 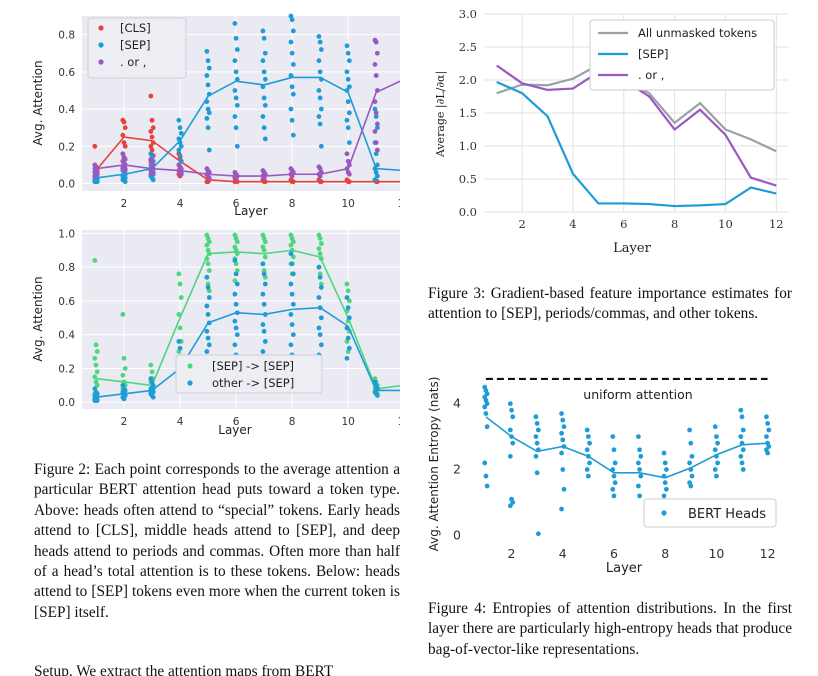 What do you see at coordinates (682, 55) in the screenshot?
I see `fig3-legend: All unmasked tokens [SEP] . or ,` at bounding box center [682, 55].